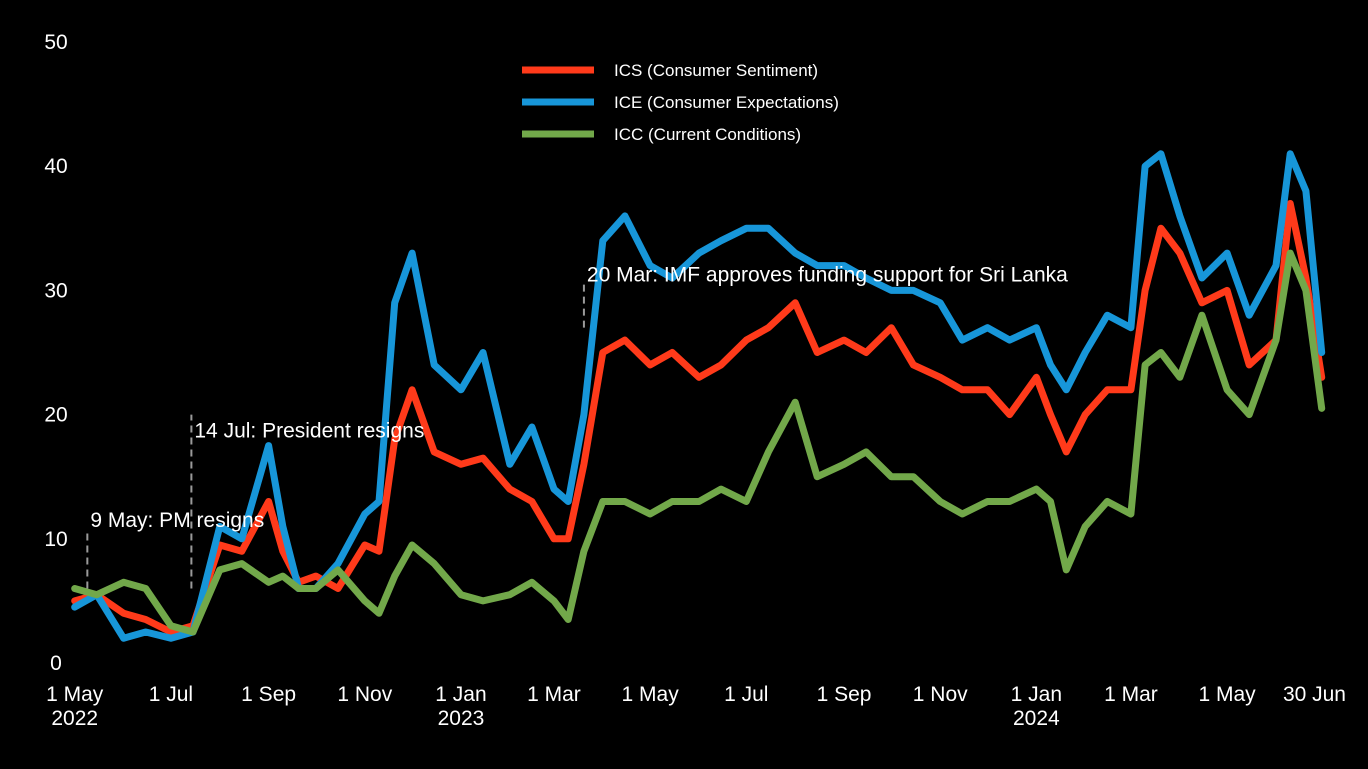  Describe the element at coordinates (55, 353) in the screenshot. I see `y-axis: 0 10 20 30 40 50` at that location.